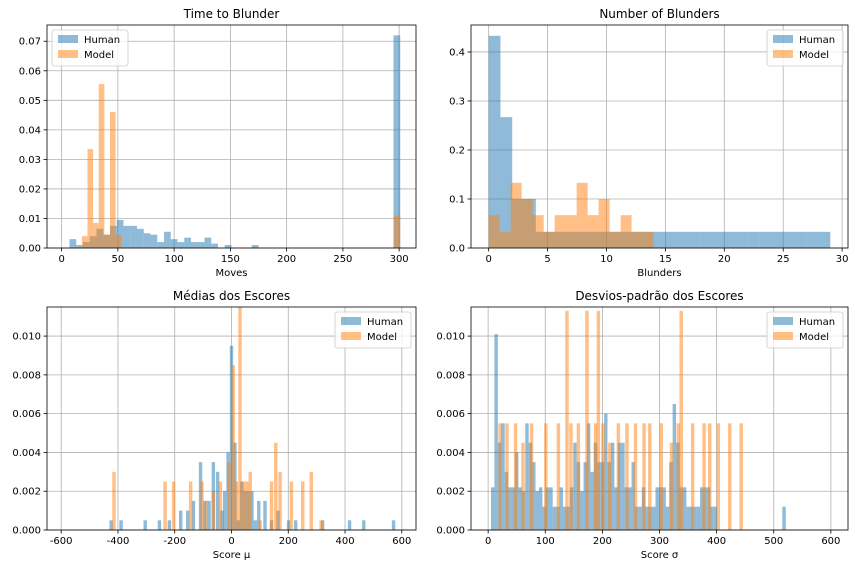 The image size is (855, 568). Describe the element at coordinates (232, 555) in the screenshot. I see `x-axis-label: Score μ` at that location.